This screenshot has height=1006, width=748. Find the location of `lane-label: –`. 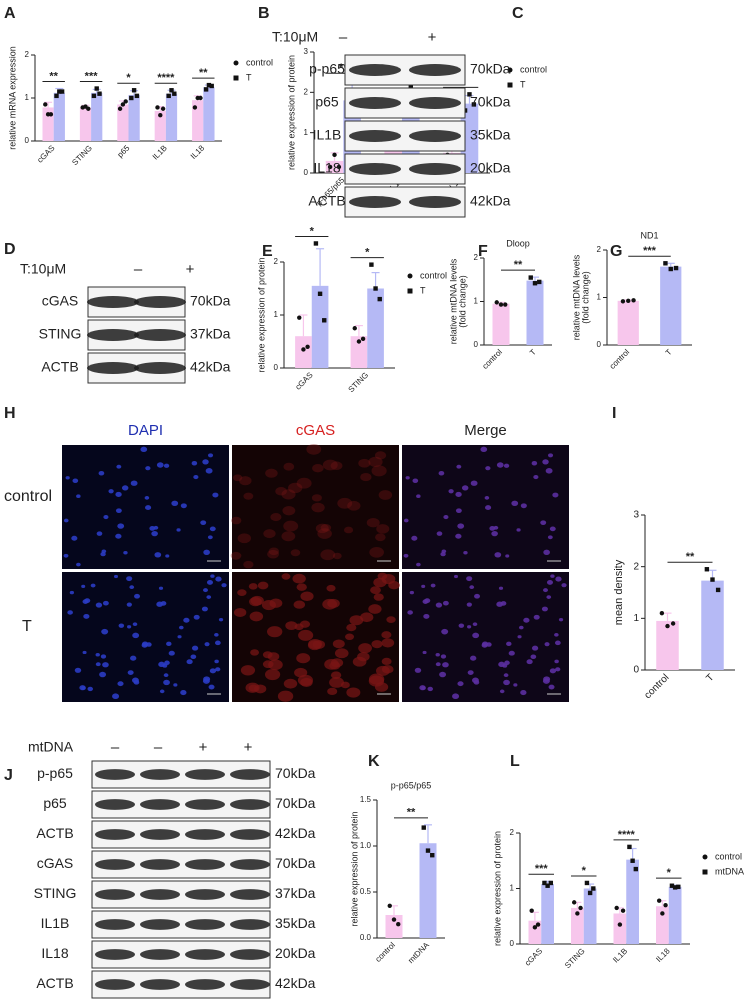

lane-label: – is located at coordinates (158, 747).